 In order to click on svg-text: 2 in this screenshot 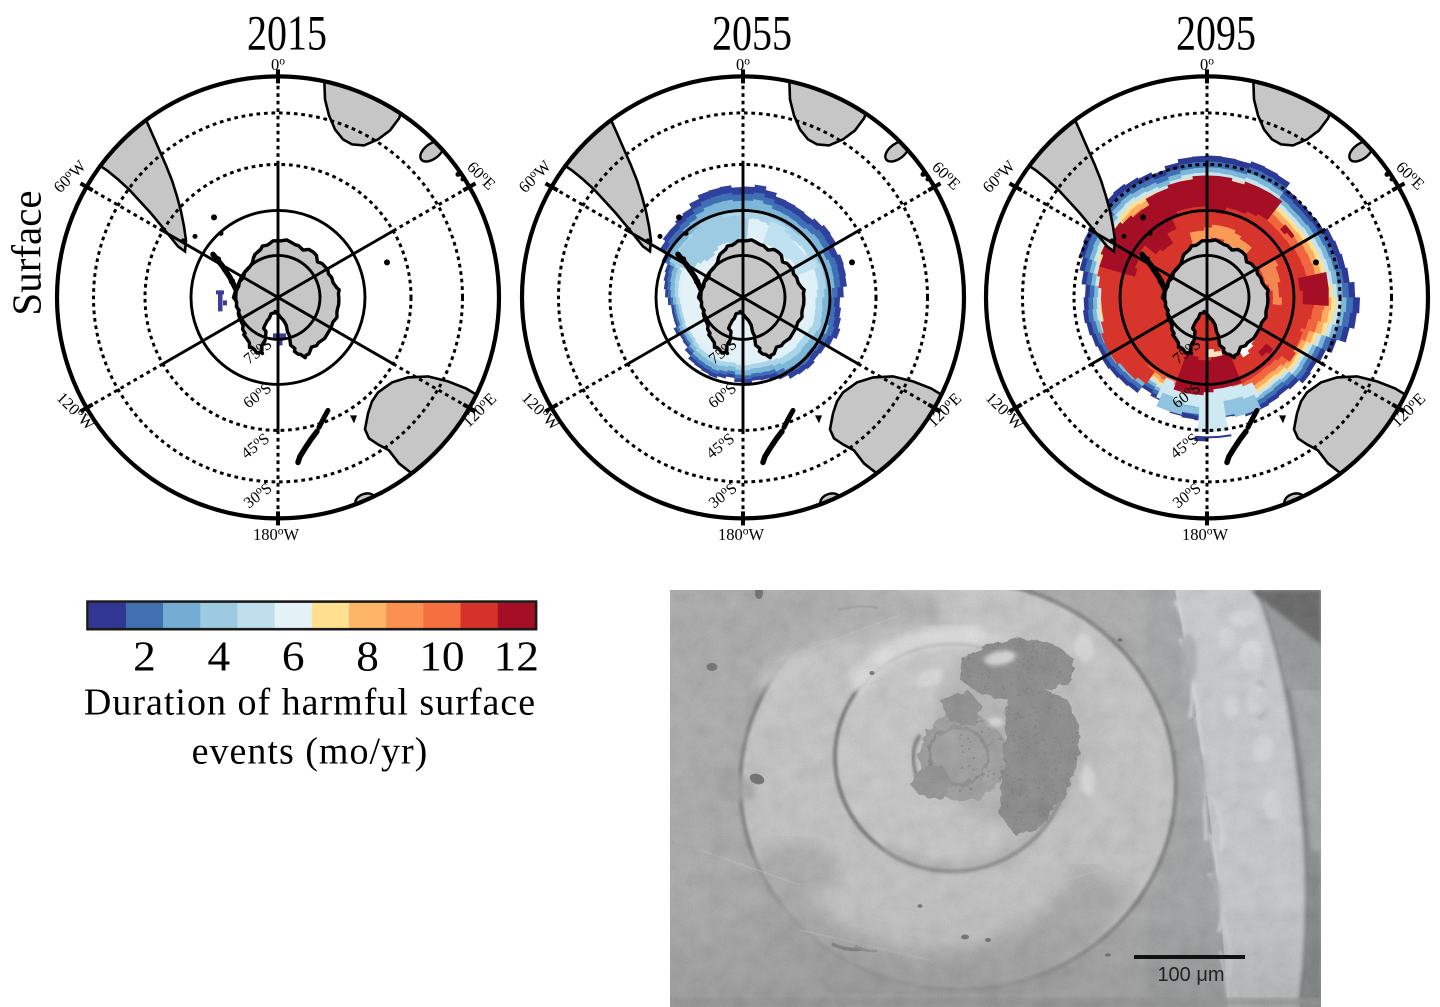, I will do `click(144, 657)`.